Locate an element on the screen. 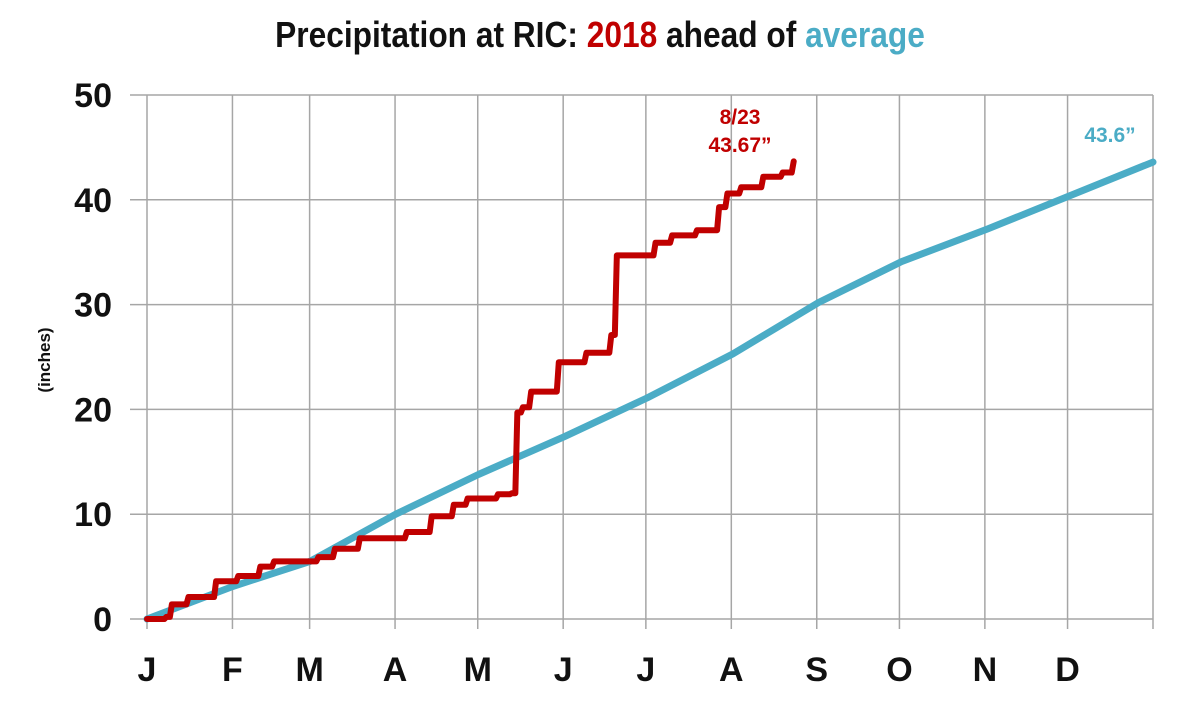  annotation-2018-value: 43.67” is located at coordinates (739, 145).